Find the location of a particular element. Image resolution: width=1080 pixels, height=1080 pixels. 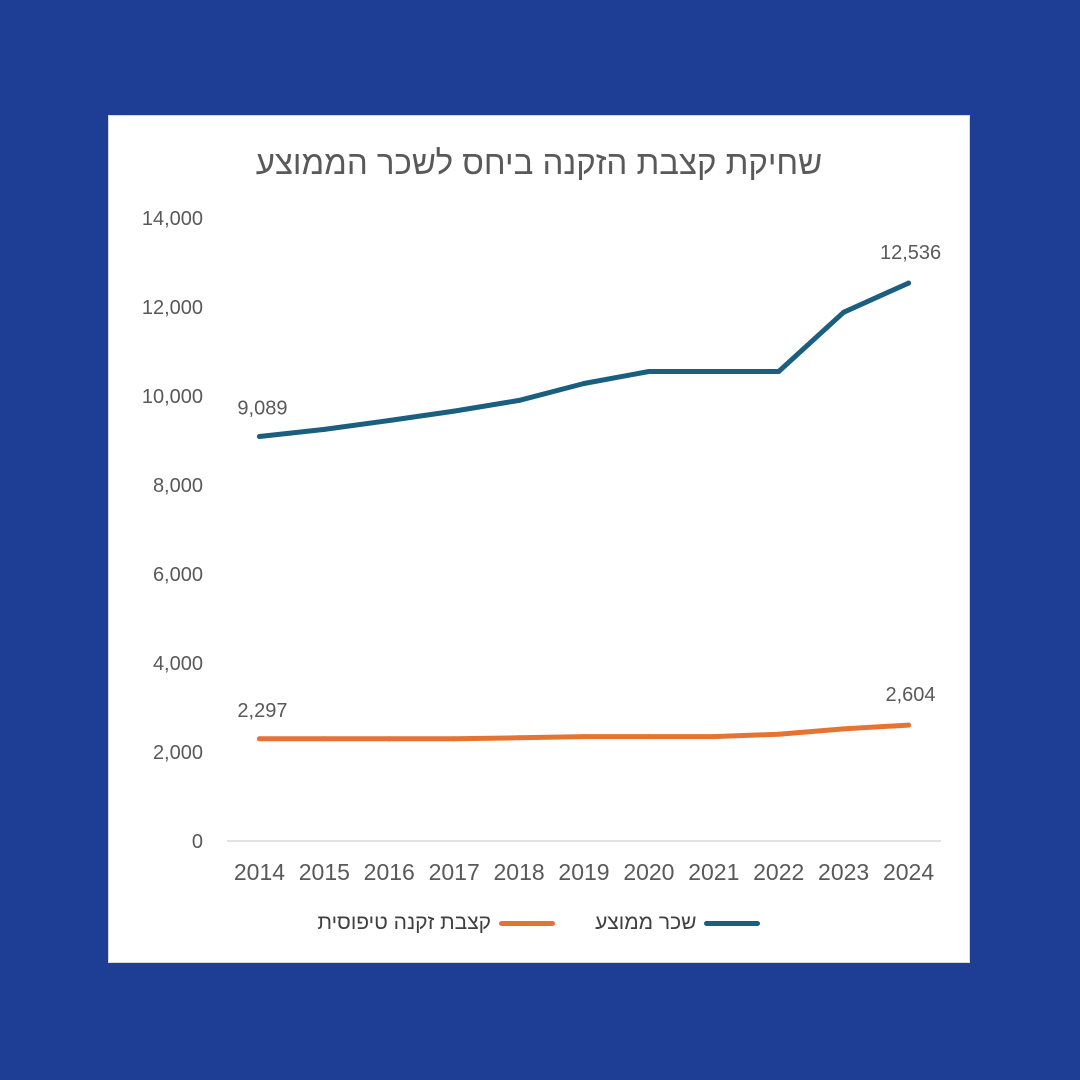

y-tick-label: 6,000 is located at coordinates (178, 575).